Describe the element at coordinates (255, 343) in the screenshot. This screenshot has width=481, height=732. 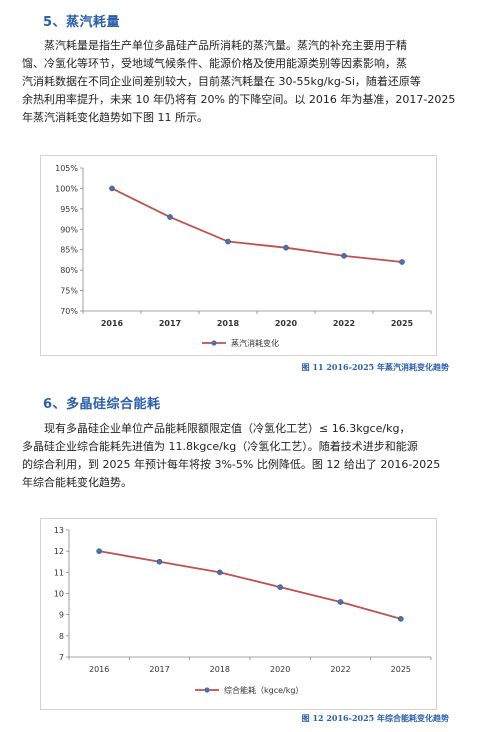
I see `legend-label: 蒸汽消耗变化` at that location.